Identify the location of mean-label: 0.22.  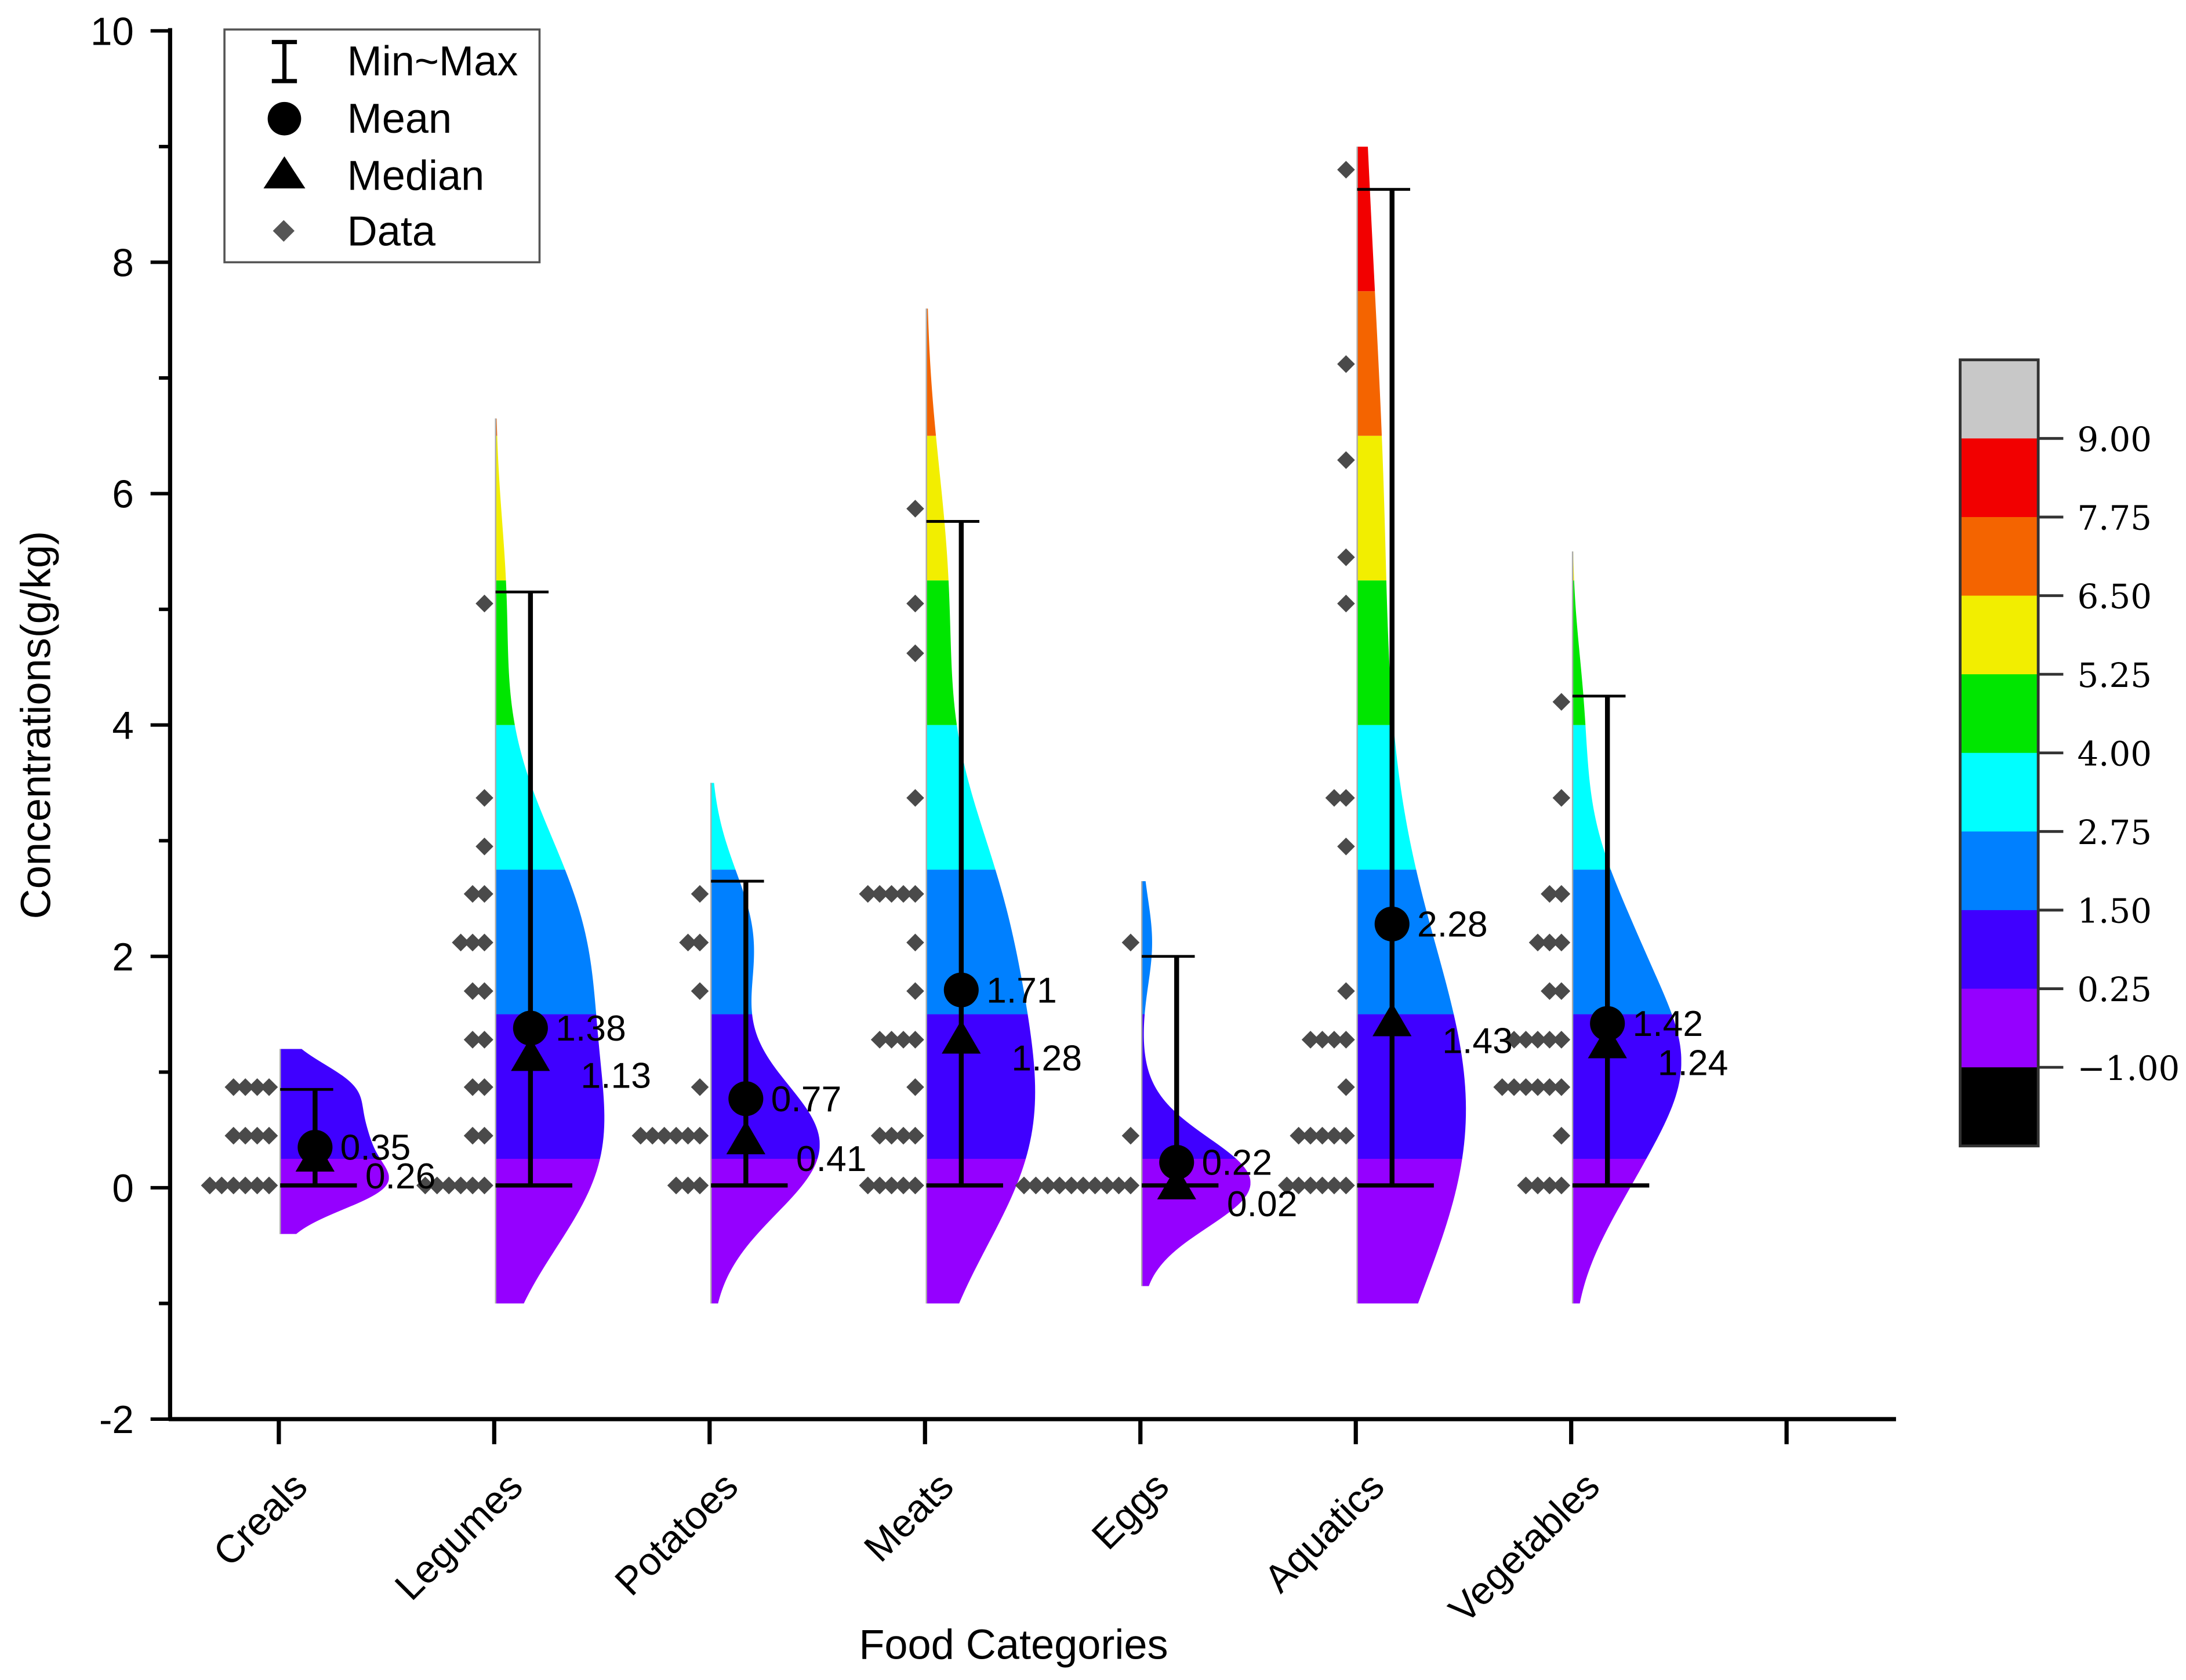
(1237, 1163).